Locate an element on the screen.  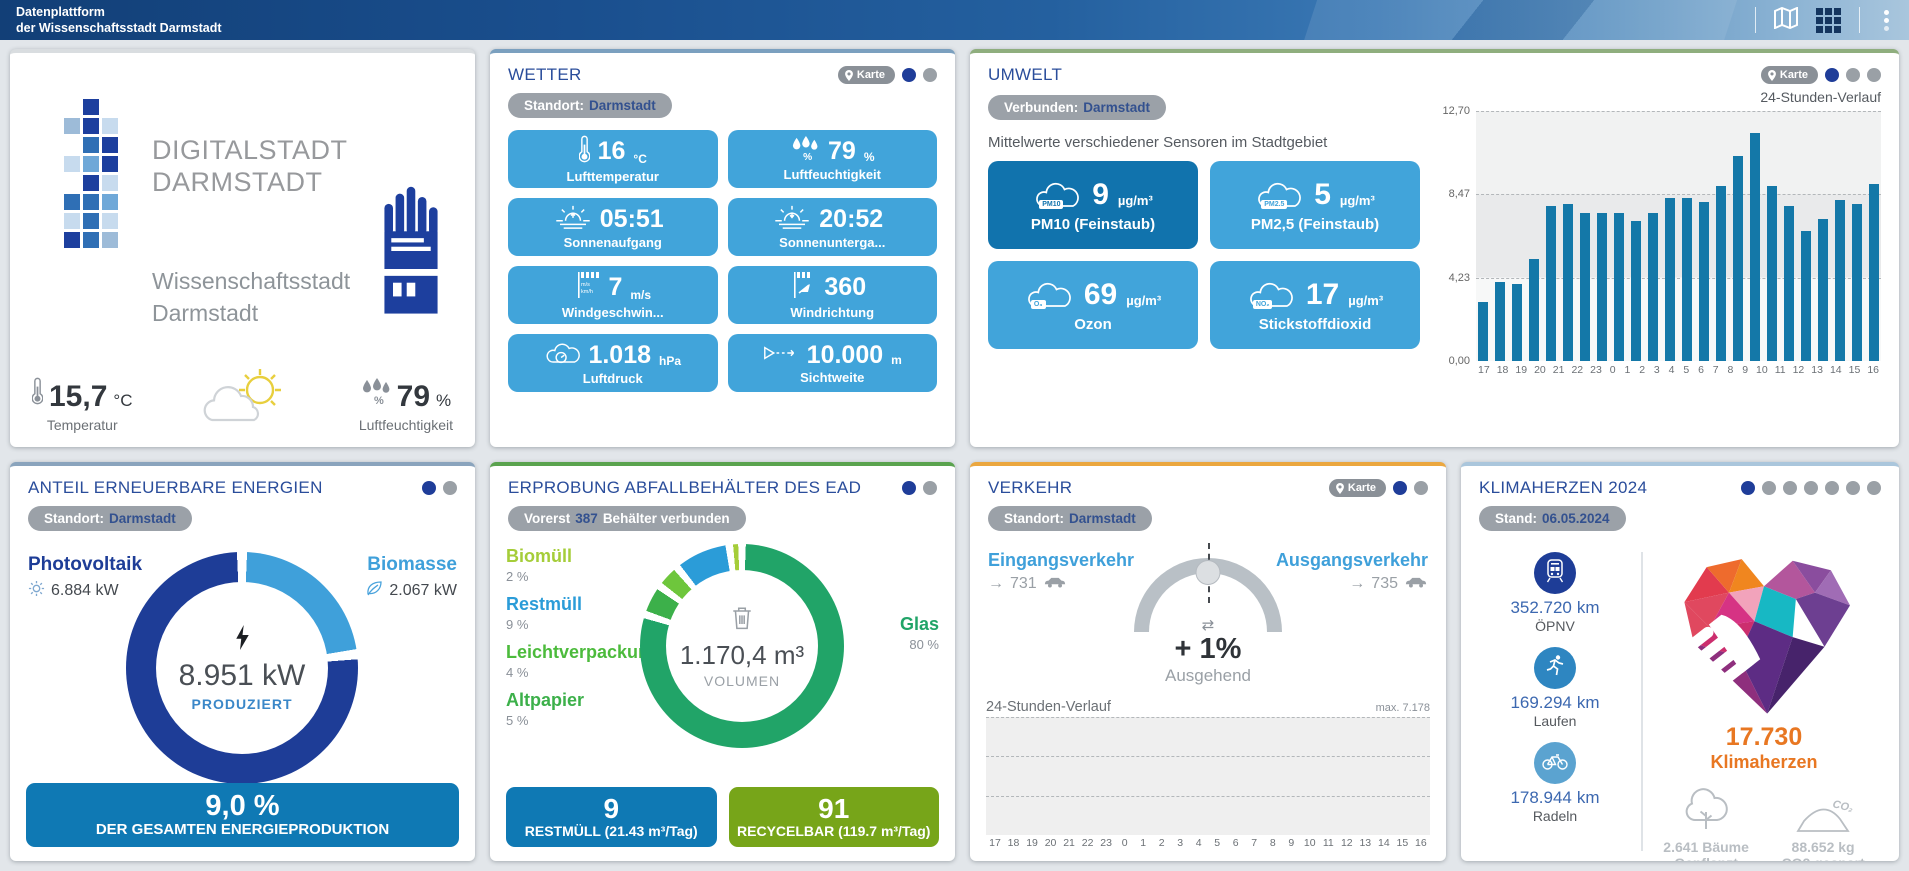
branding-temperature: 15,7 °C Temperatur is located at coordinates (81, 404).